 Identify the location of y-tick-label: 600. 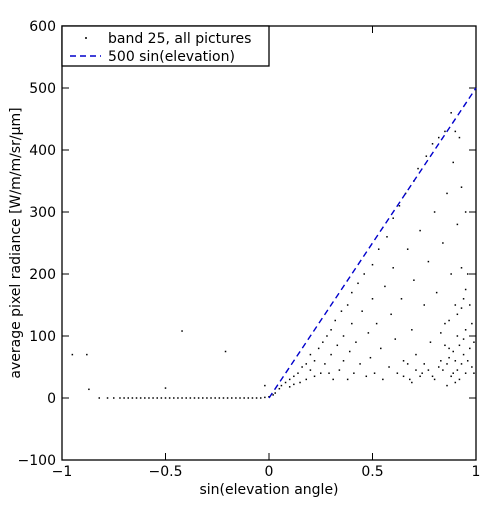
(42, 27).